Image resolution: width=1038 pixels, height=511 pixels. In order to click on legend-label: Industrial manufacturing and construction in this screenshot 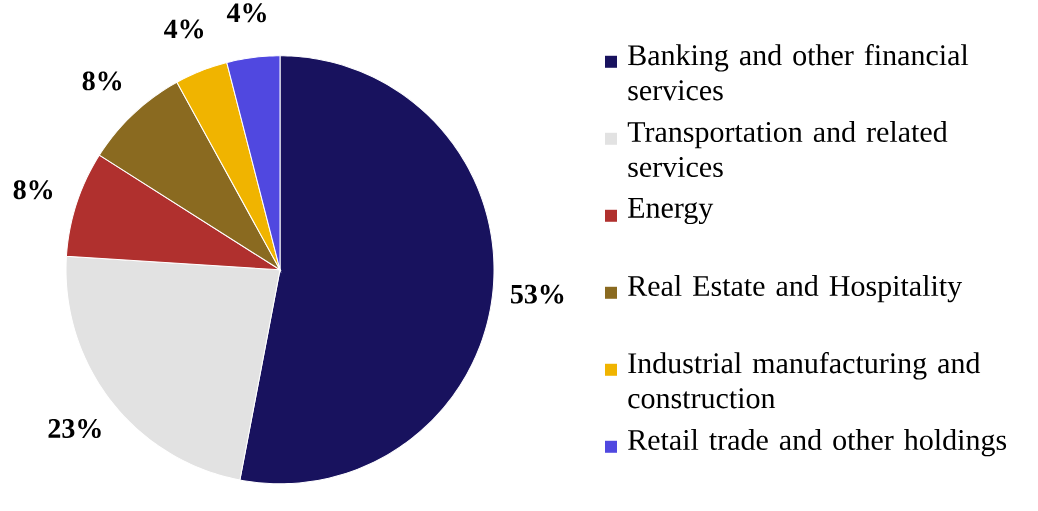, I will do `click(804, 380)`.